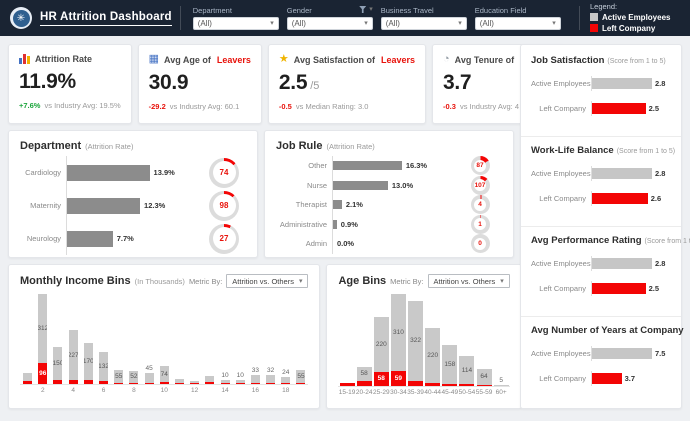  Describe the element at coordinates (398, 378) in the screenshot. I see `left-company-segment: 59` at that location.